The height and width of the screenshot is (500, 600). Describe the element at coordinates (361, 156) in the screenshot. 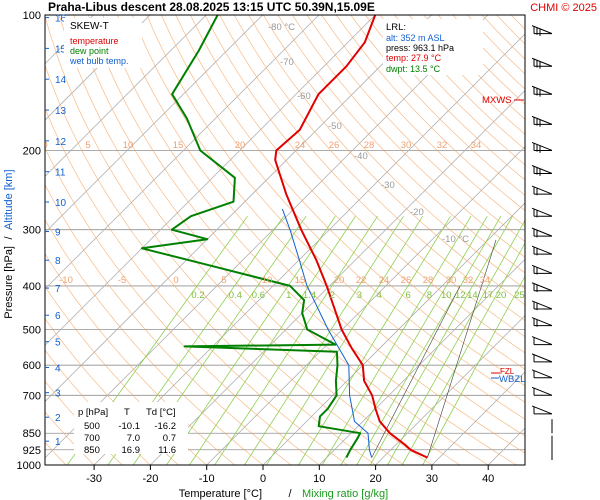

I see `isotherm-label: -40` at that location.